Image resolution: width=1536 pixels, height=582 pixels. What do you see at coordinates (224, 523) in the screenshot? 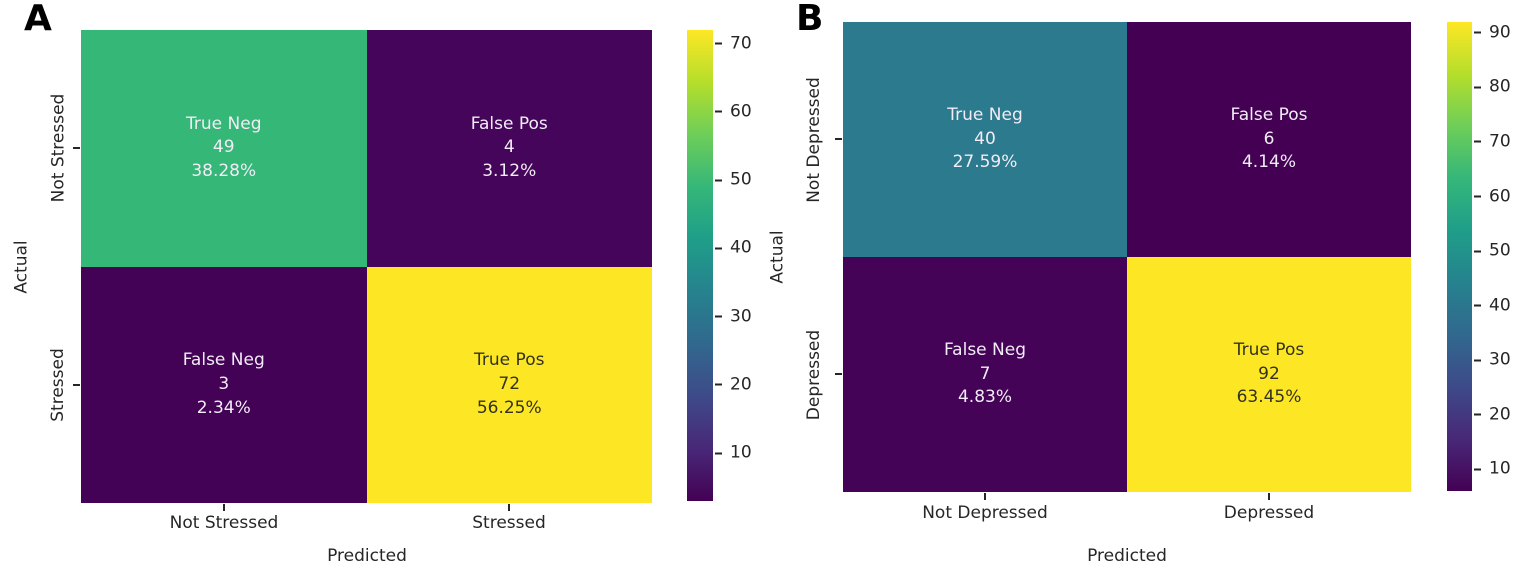
I see `x-tick-label-not-stressed: Not Stressed` at bounding box center [224, 523].